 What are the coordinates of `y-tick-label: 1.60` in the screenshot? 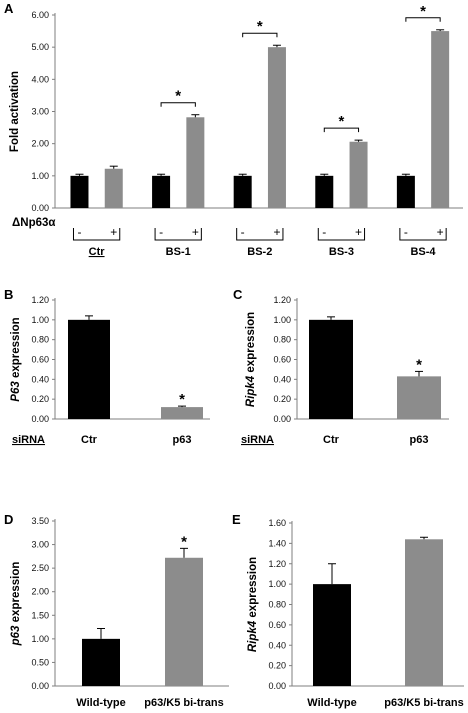 It's located at (277, 523).